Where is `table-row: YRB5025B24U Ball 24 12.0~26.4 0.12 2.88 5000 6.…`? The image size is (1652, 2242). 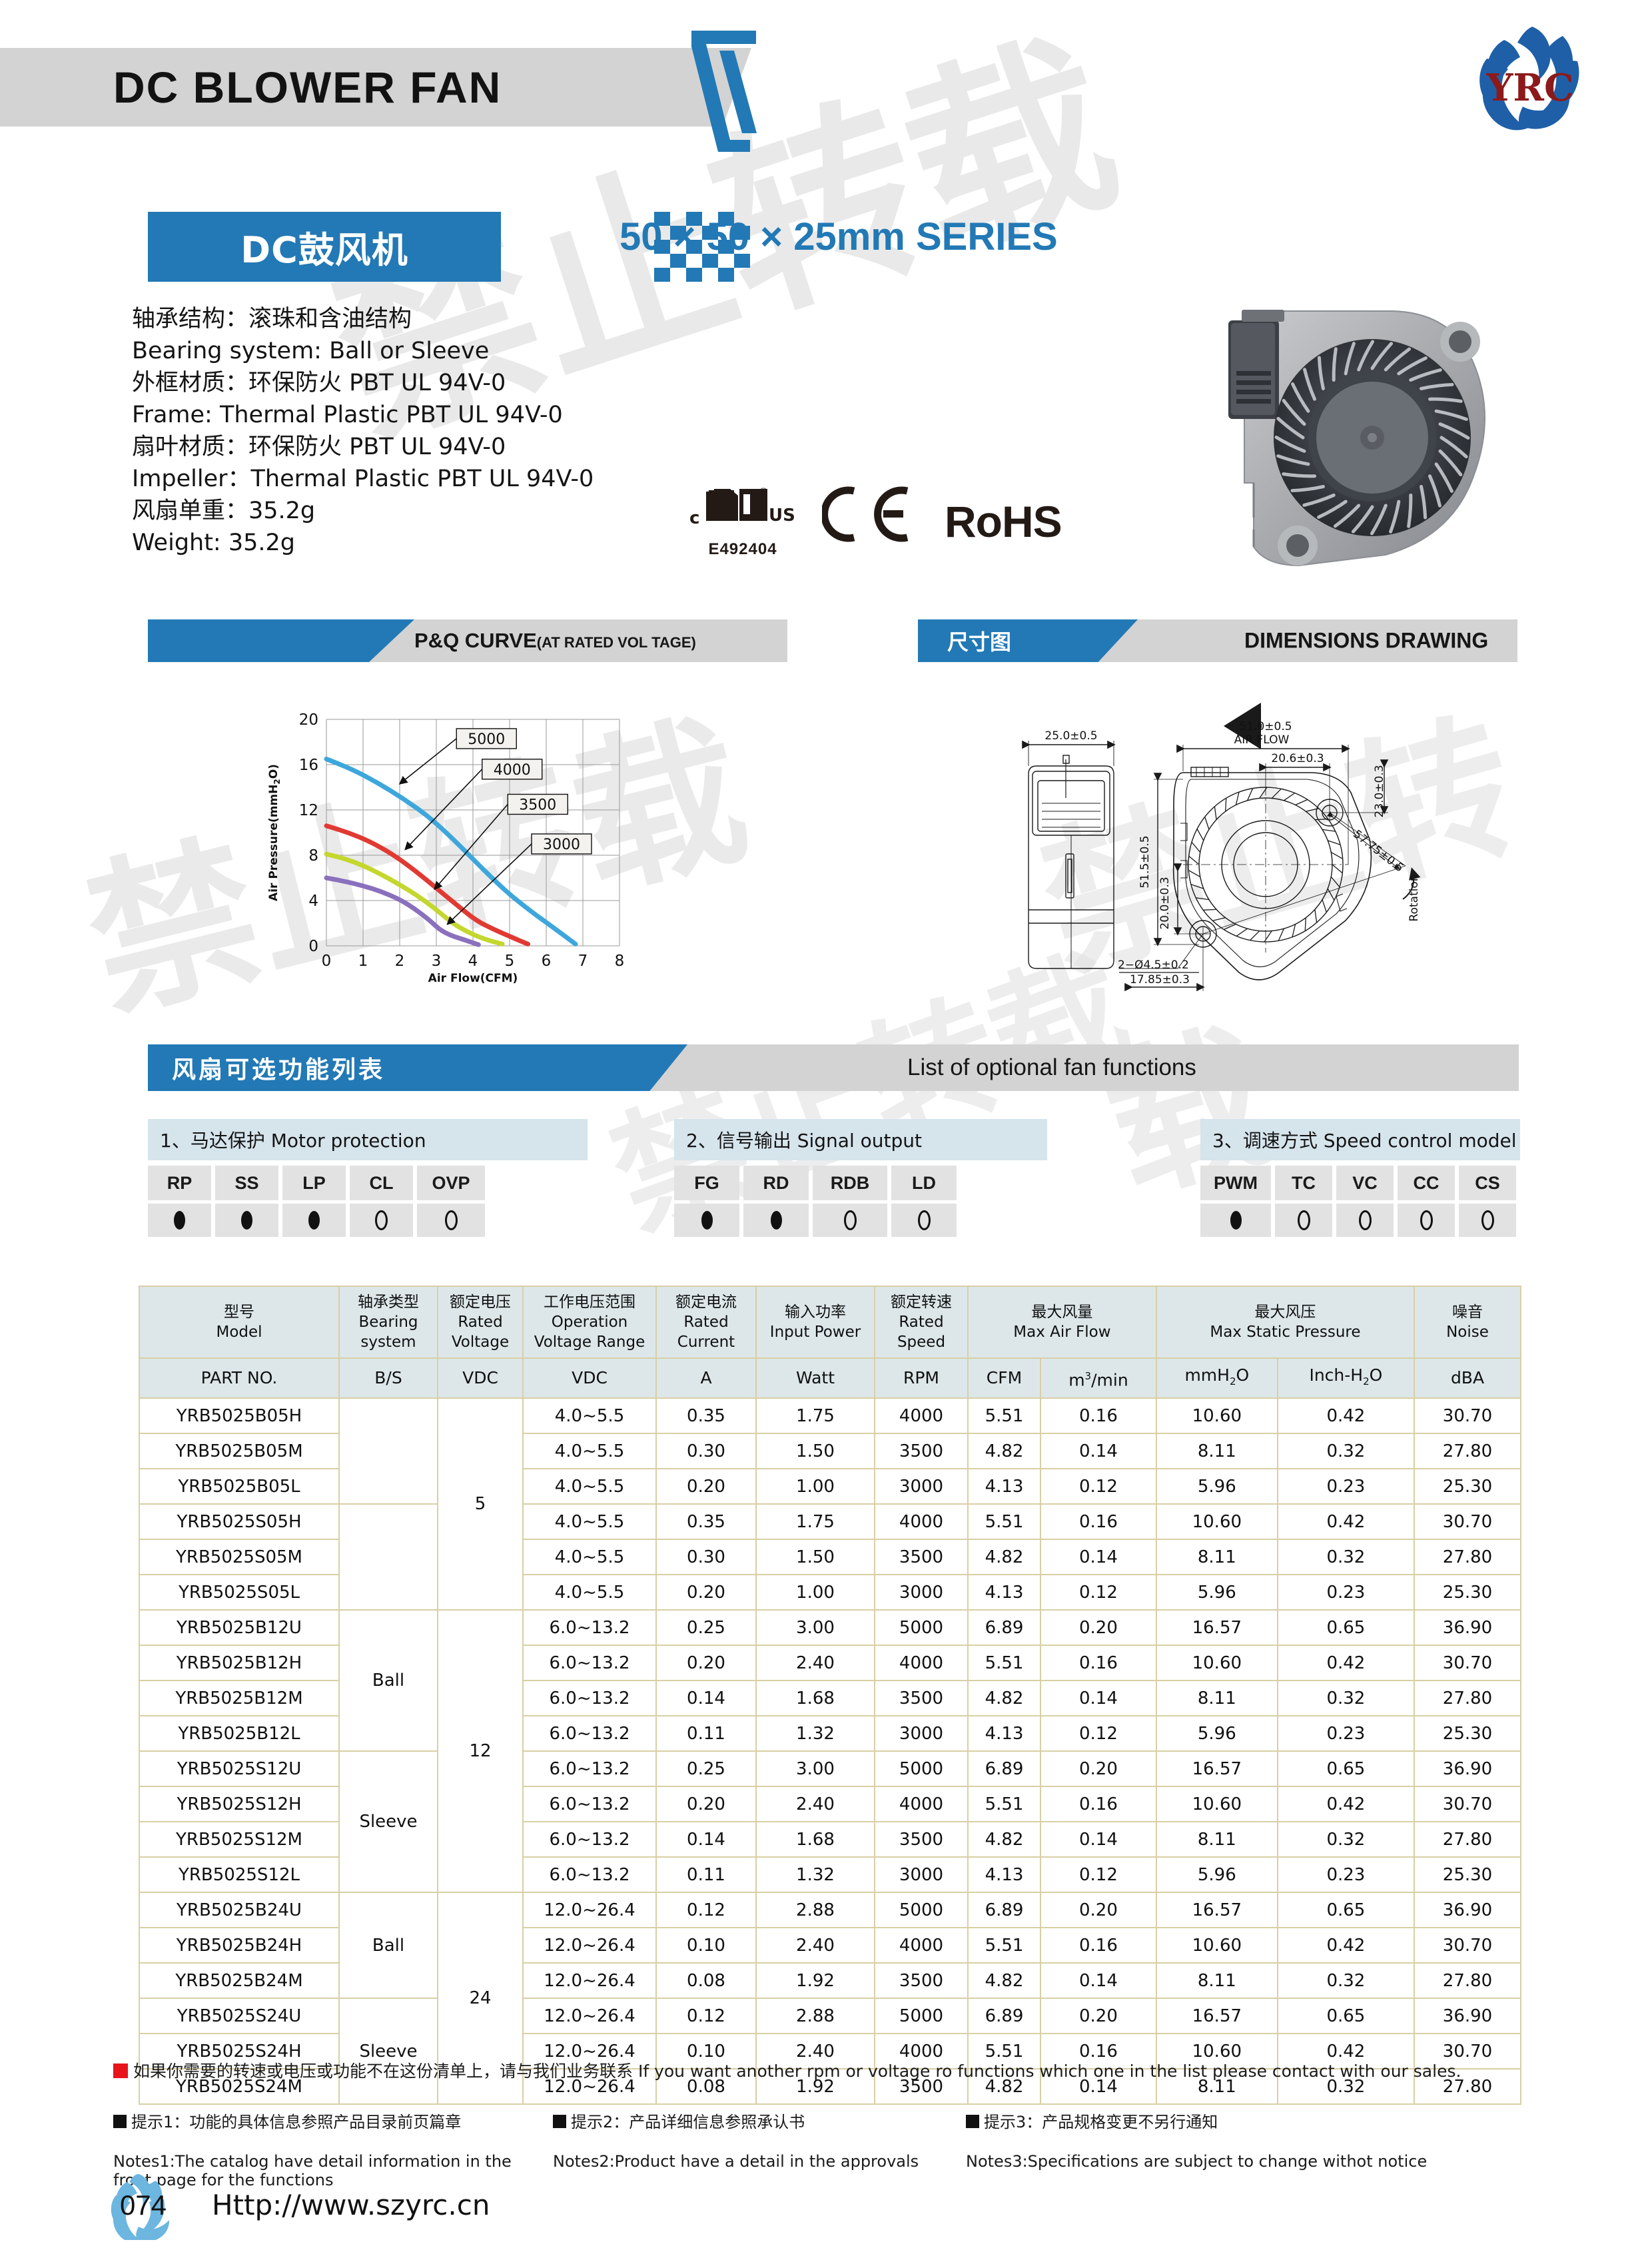 table-row: YRB5025B24U Ball 24 12.0~26.4 0.12 2.88 5000 6.… is located at coordinates (830, 1998).